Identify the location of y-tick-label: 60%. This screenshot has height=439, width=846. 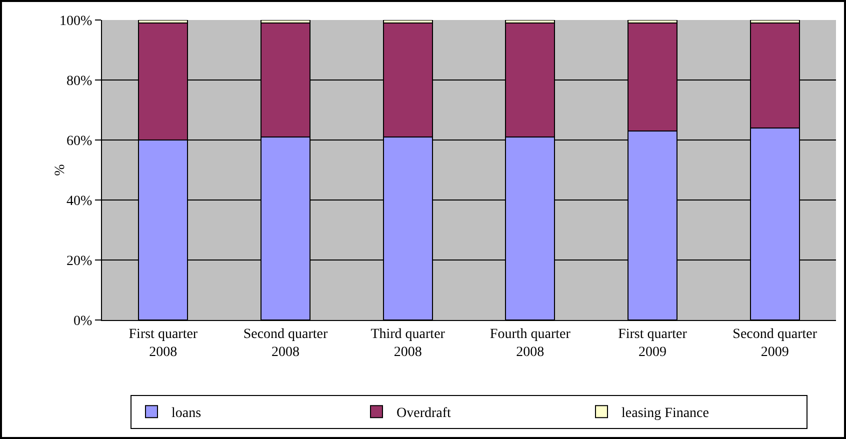
(79, 141).